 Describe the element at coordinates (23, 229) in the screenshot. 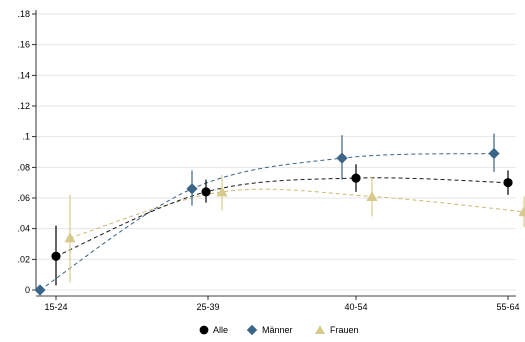

I see `y-tick-label-2: .04` at that location.